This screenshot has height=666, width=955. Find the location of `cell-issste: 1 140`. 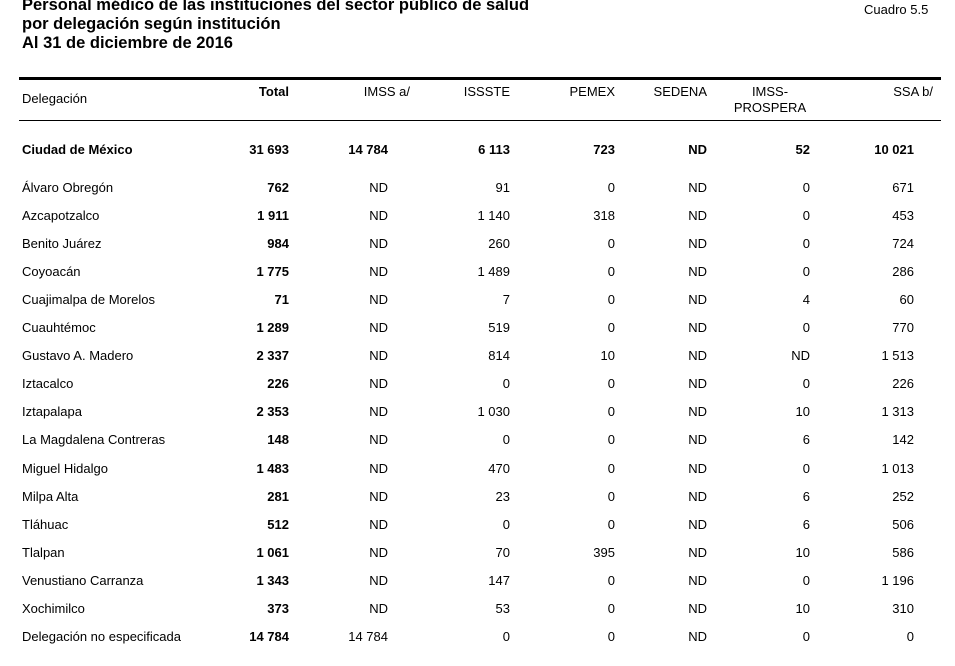

cell-issste: 1 140 is located at coordinates (493, 216).